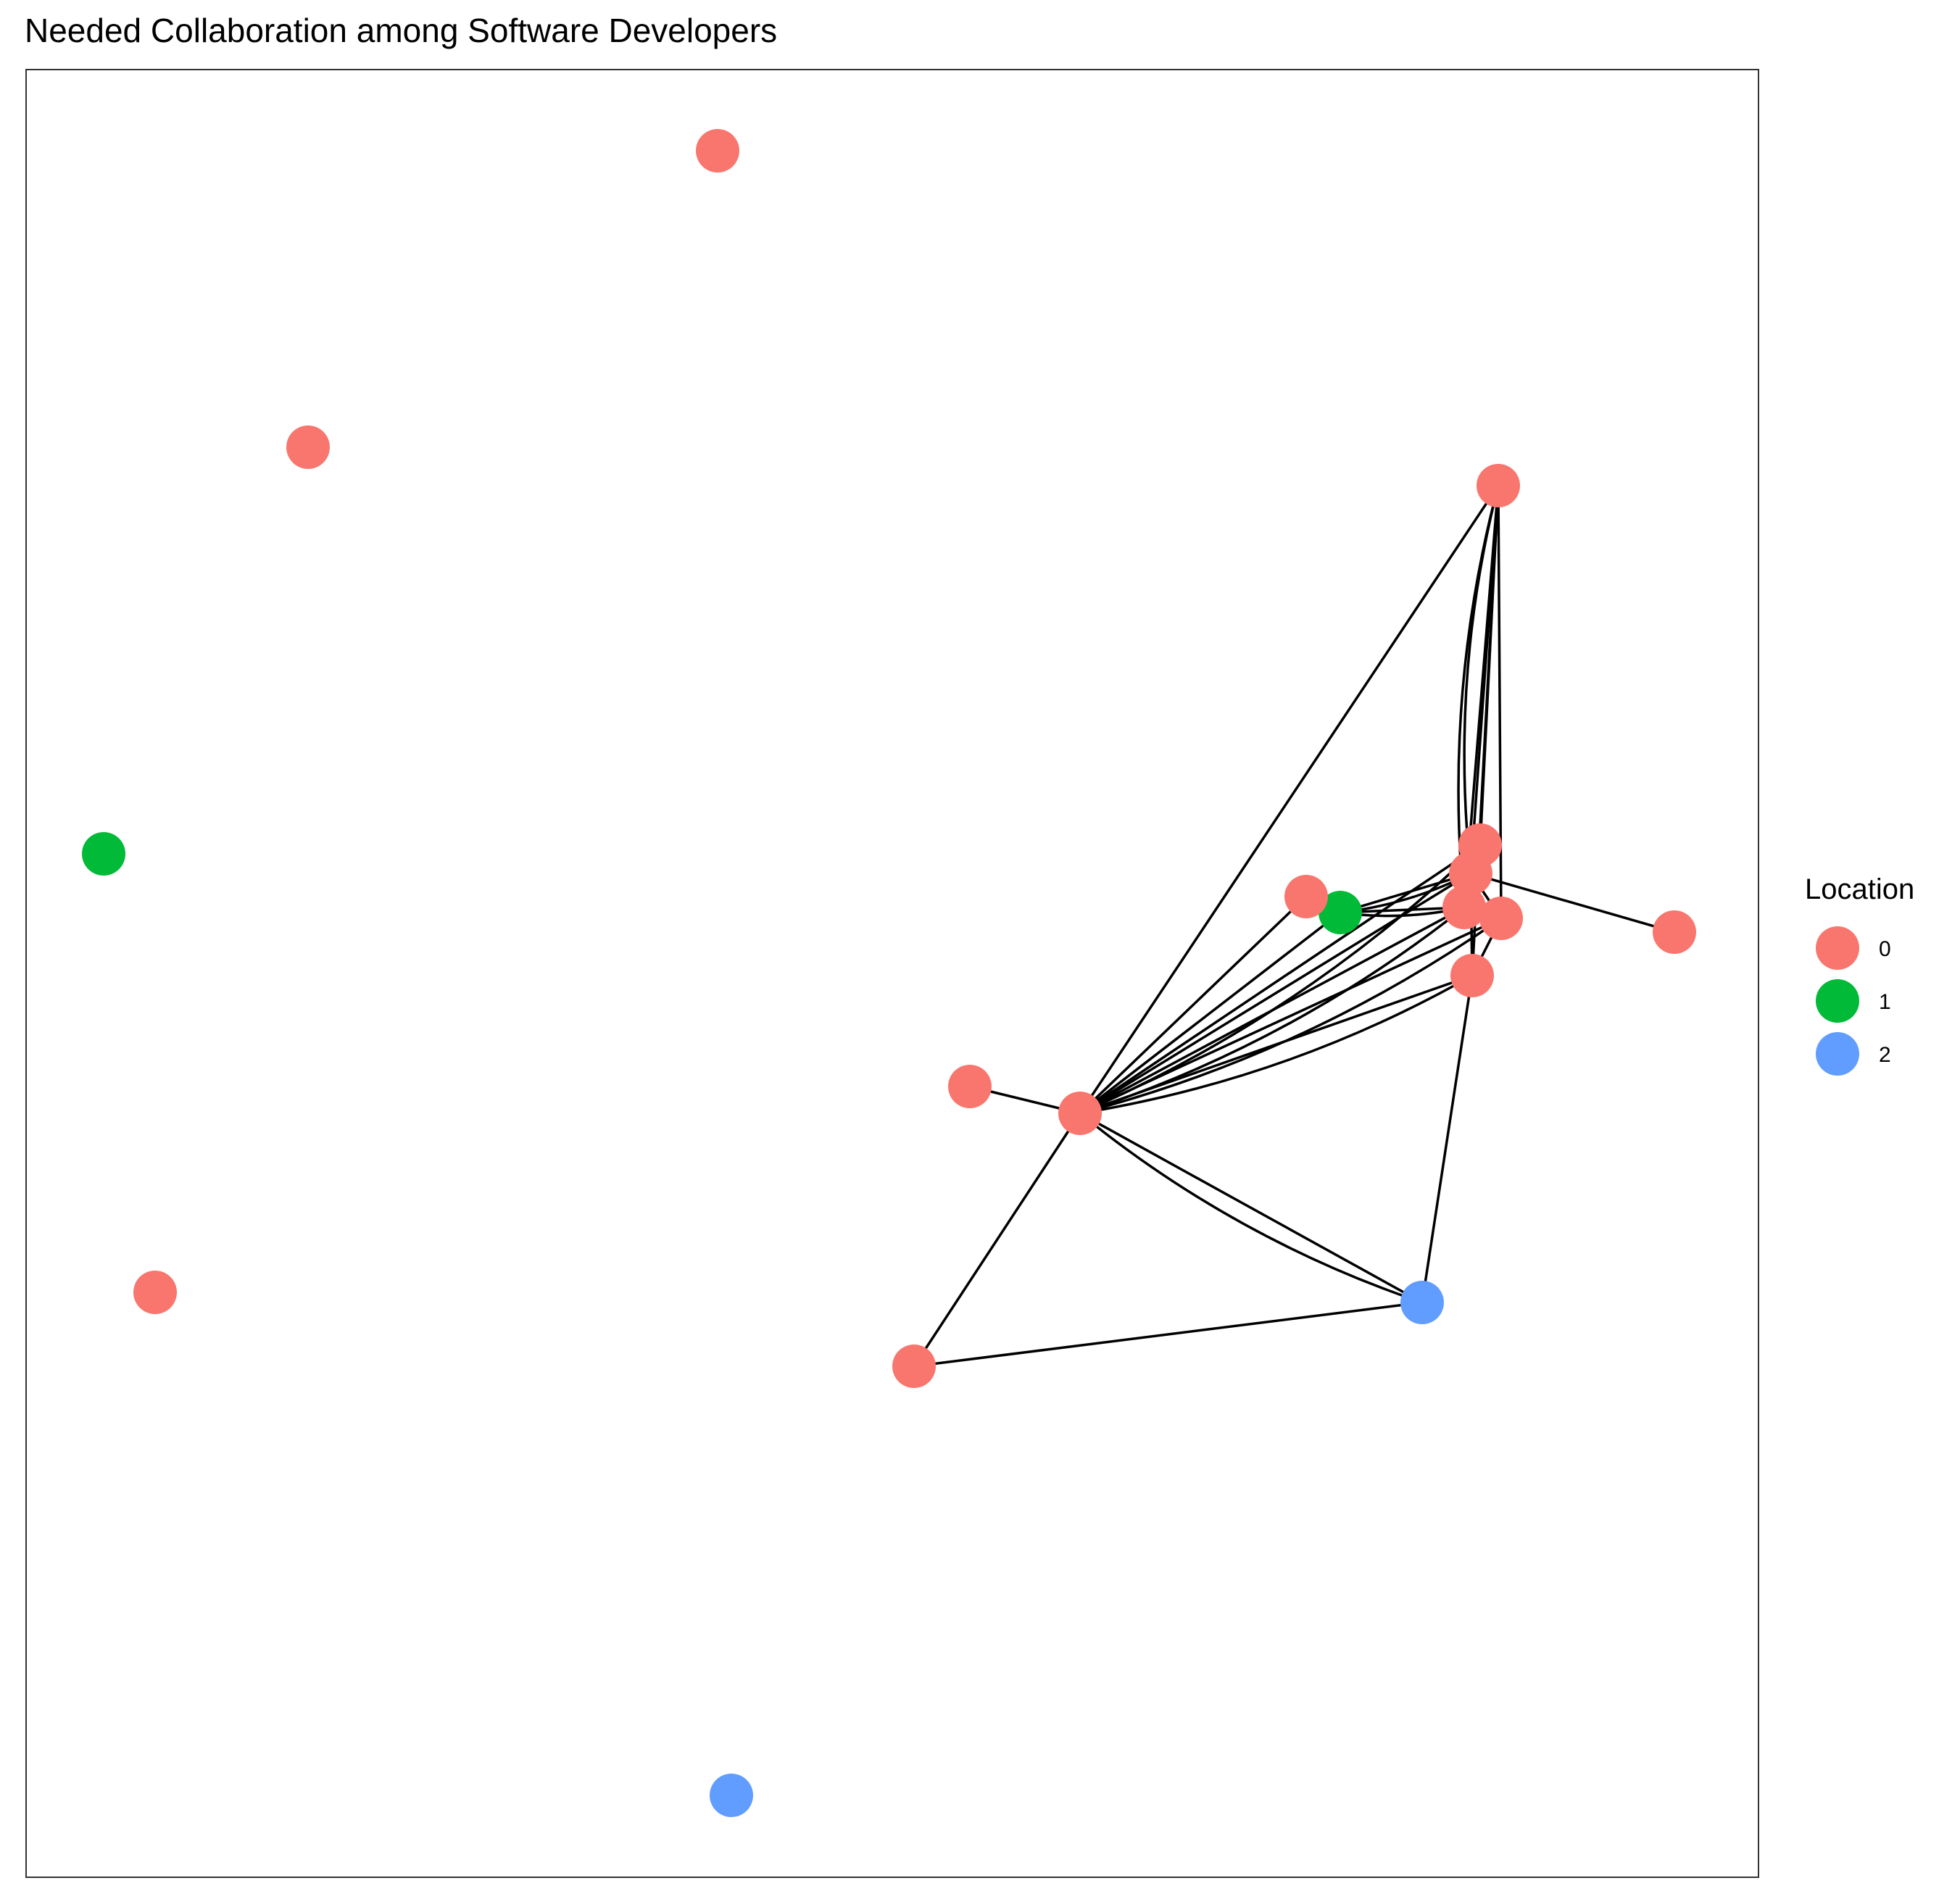 Image resolution: width=1960 pixels, height=1899 pixels. I want to click on edge-n7-n11, so click(1211, 1013).